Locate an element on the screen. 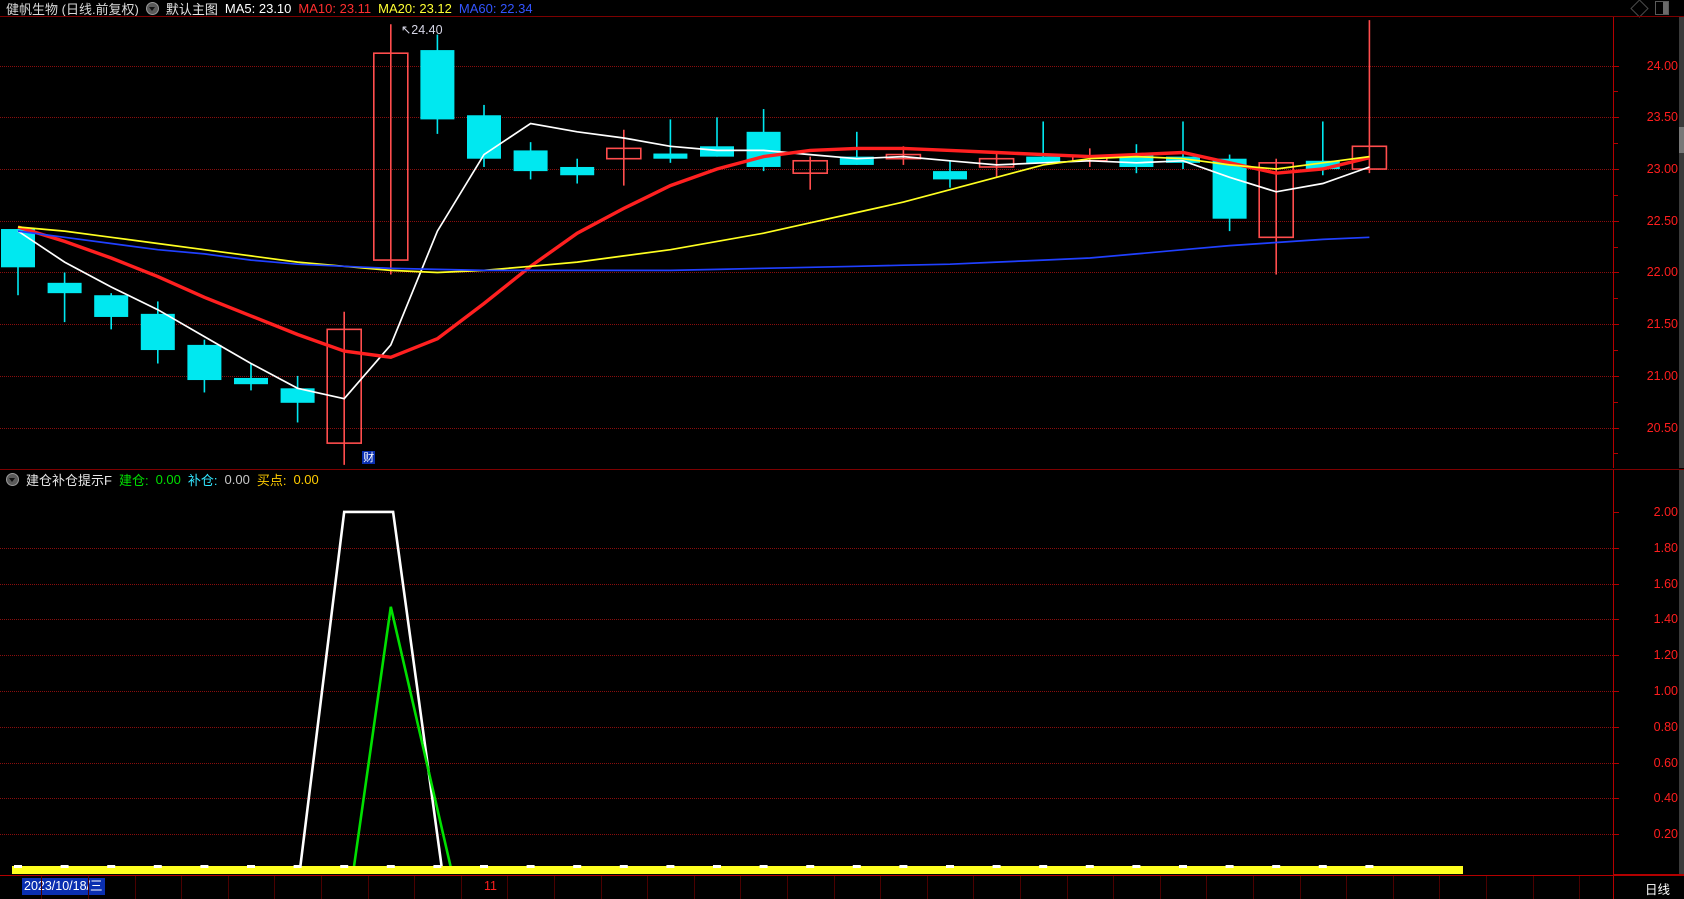  time-axis: 2023/10/18/三 11 日线 is located at coordinates (842, 886).